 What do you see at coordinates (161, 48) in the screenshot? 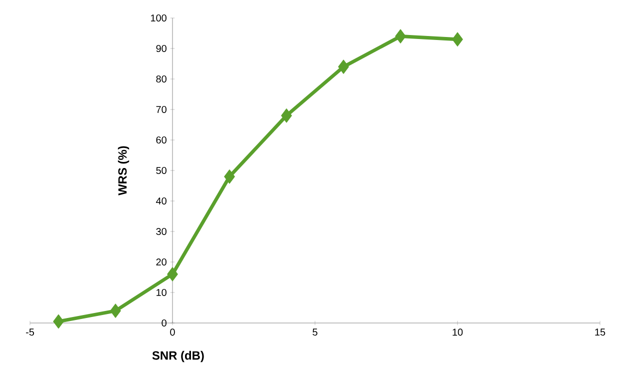
I see `y-tick-label: 90` at bounding box center [161, 48].